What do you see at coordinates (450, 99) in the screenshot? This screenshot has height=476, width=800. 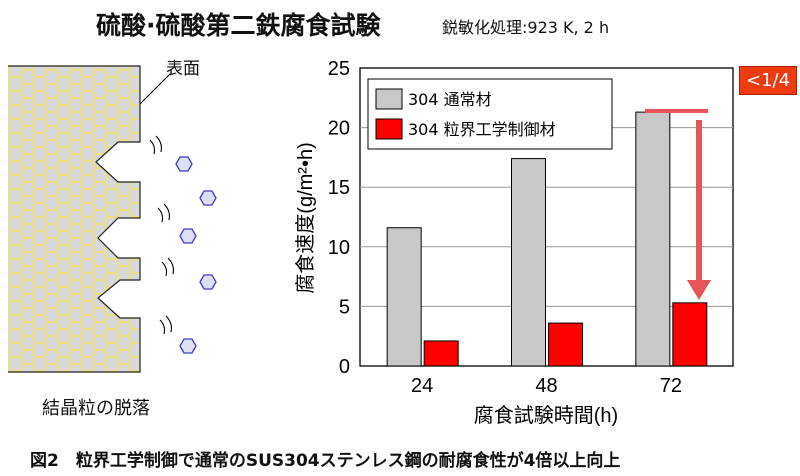 I see `legend-label: 304 通常材` at bounding box center [450, 99].